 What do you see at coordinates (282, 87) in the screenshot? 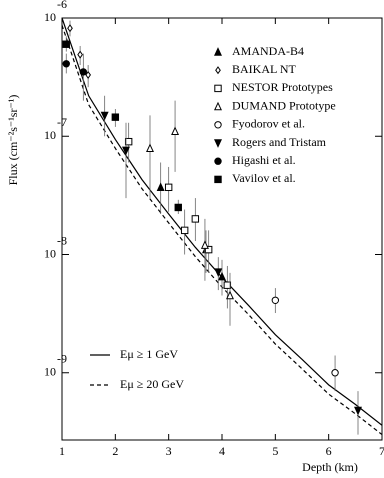
I see `legend-label: NESTOR Prototypes` at bounding box center [282, 87].